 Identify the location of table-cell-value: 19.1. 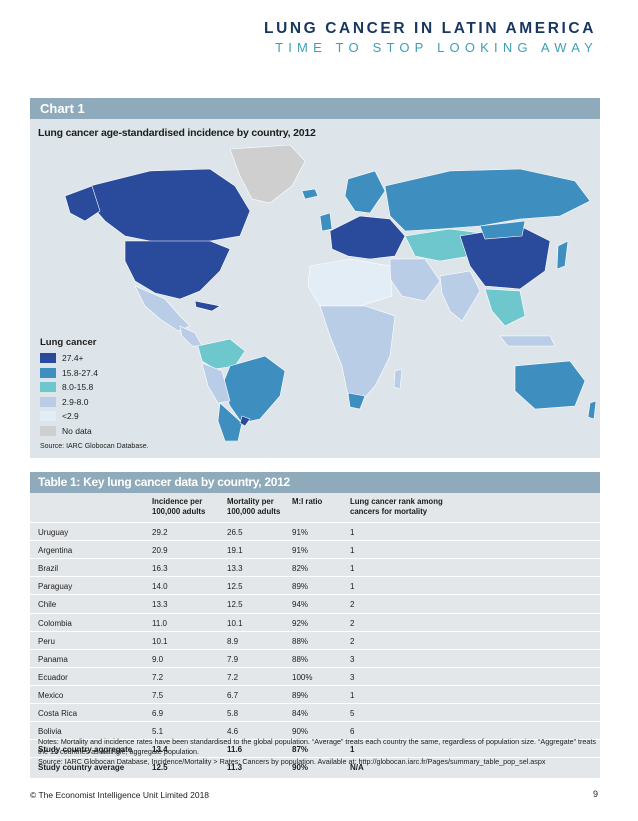
(235, 551).